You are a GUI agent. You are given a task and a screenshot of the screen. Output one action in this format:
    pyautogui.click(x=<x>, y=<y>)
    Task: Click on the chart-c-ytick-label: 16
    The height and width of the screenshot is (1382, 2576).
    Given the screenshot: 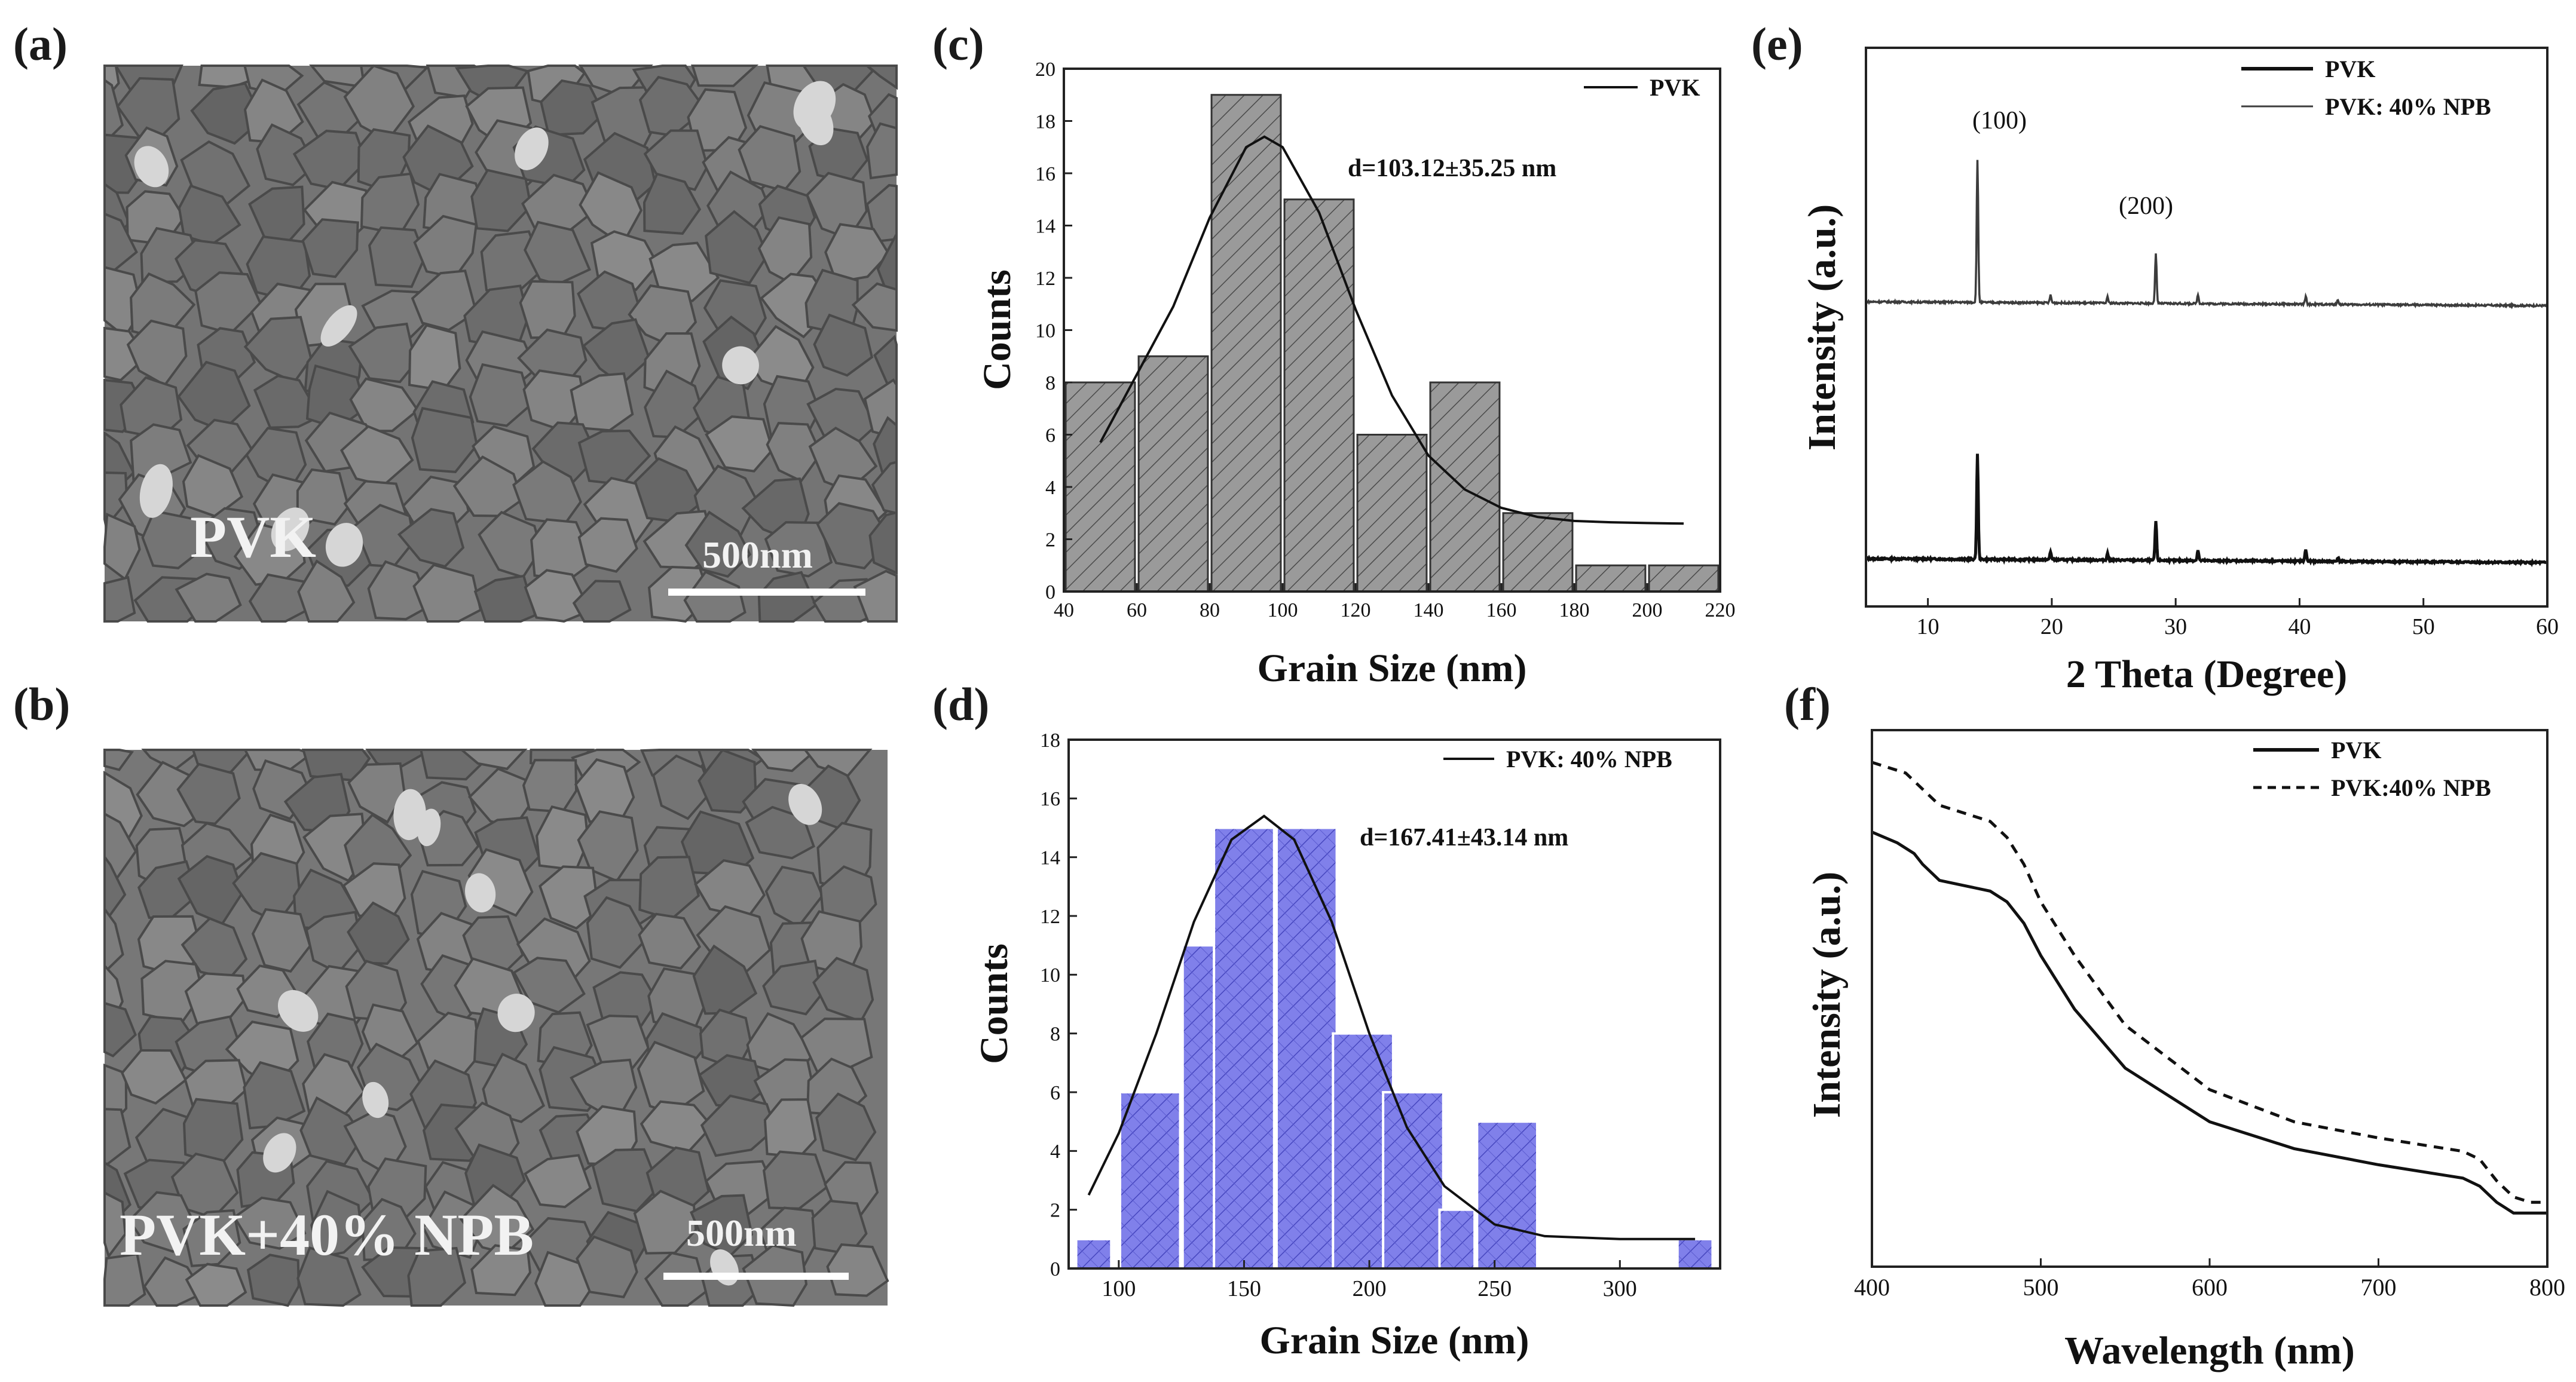 What is the action you would take?
    pyautogui.click(x=1045, y=174)
    